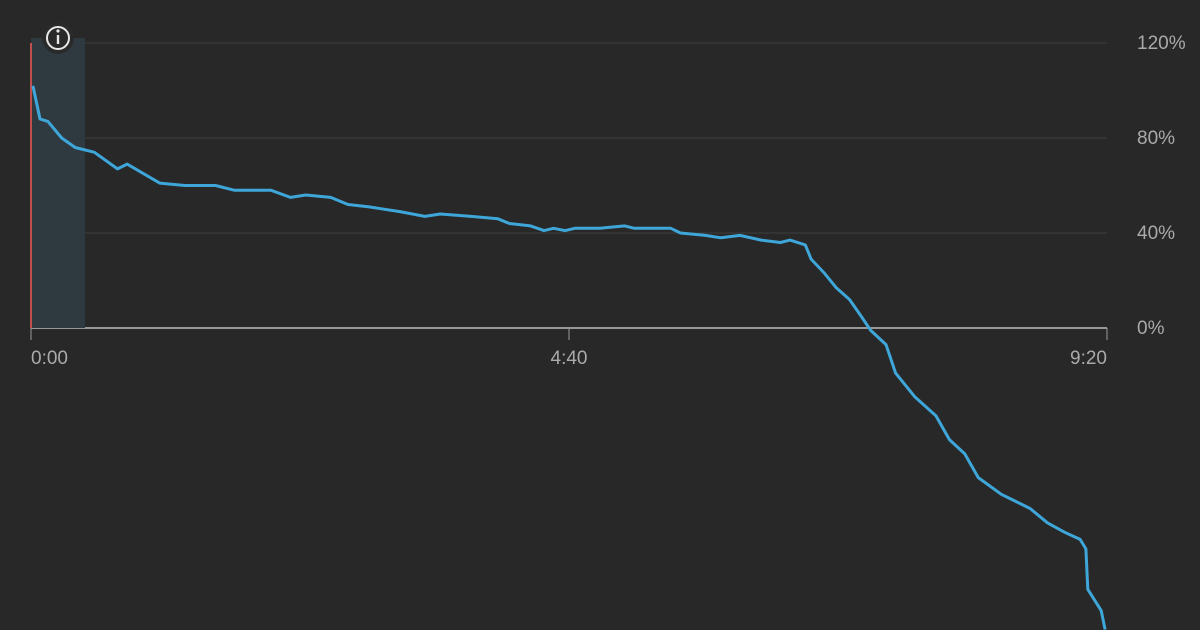  Describe the element at coordinates (49, 358) in the screenshot. I see `x-tick-label: 0:00` at that location.